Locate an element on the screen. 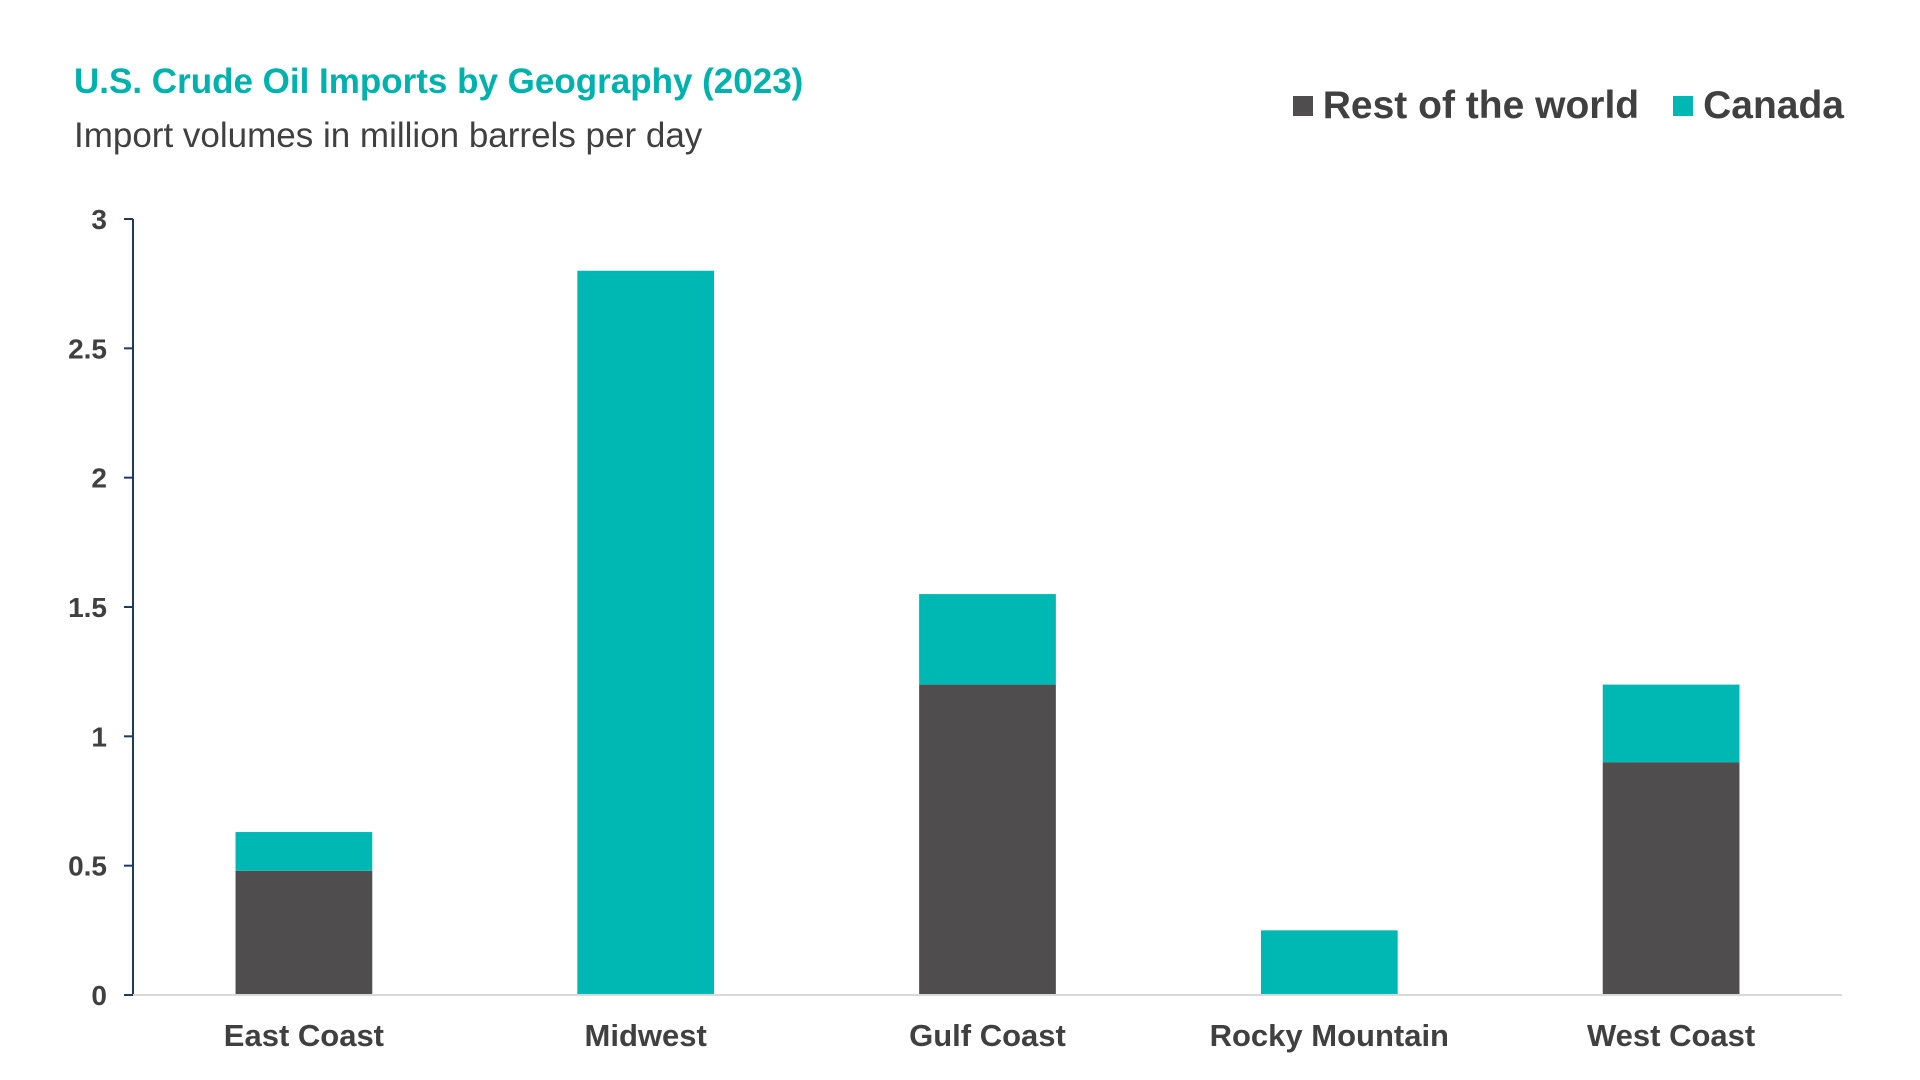  legend-item-canada: Canada is located at coordinates (1758, 106).